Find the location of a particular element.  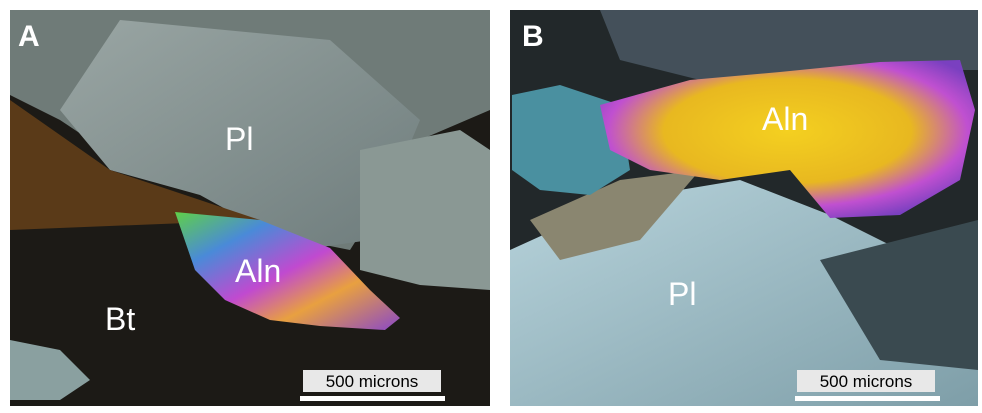

panel-label: A is located at coordinates (29, 36).